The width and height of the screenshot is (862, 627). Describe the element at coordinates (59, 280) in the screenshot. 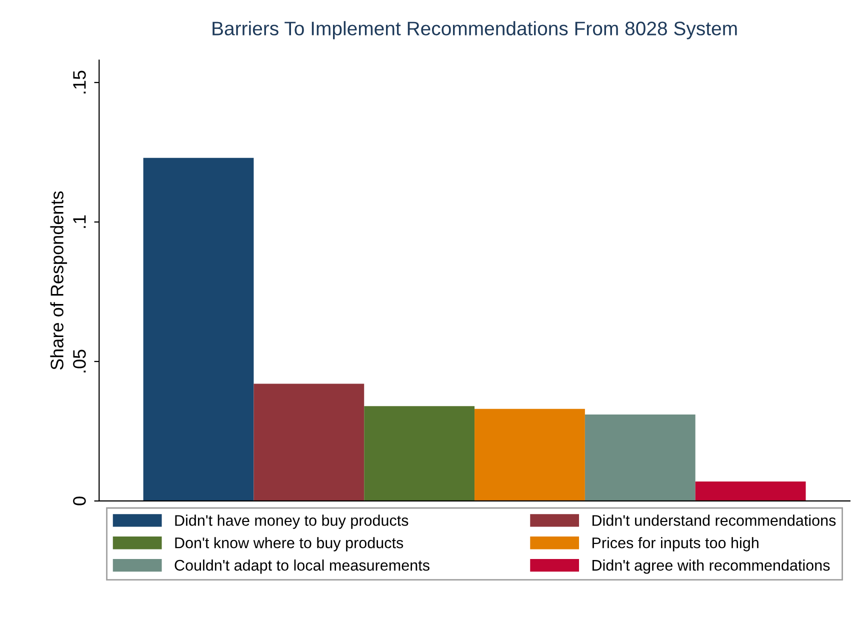

I see `y-axis-title: Share of Respondents` at that location.